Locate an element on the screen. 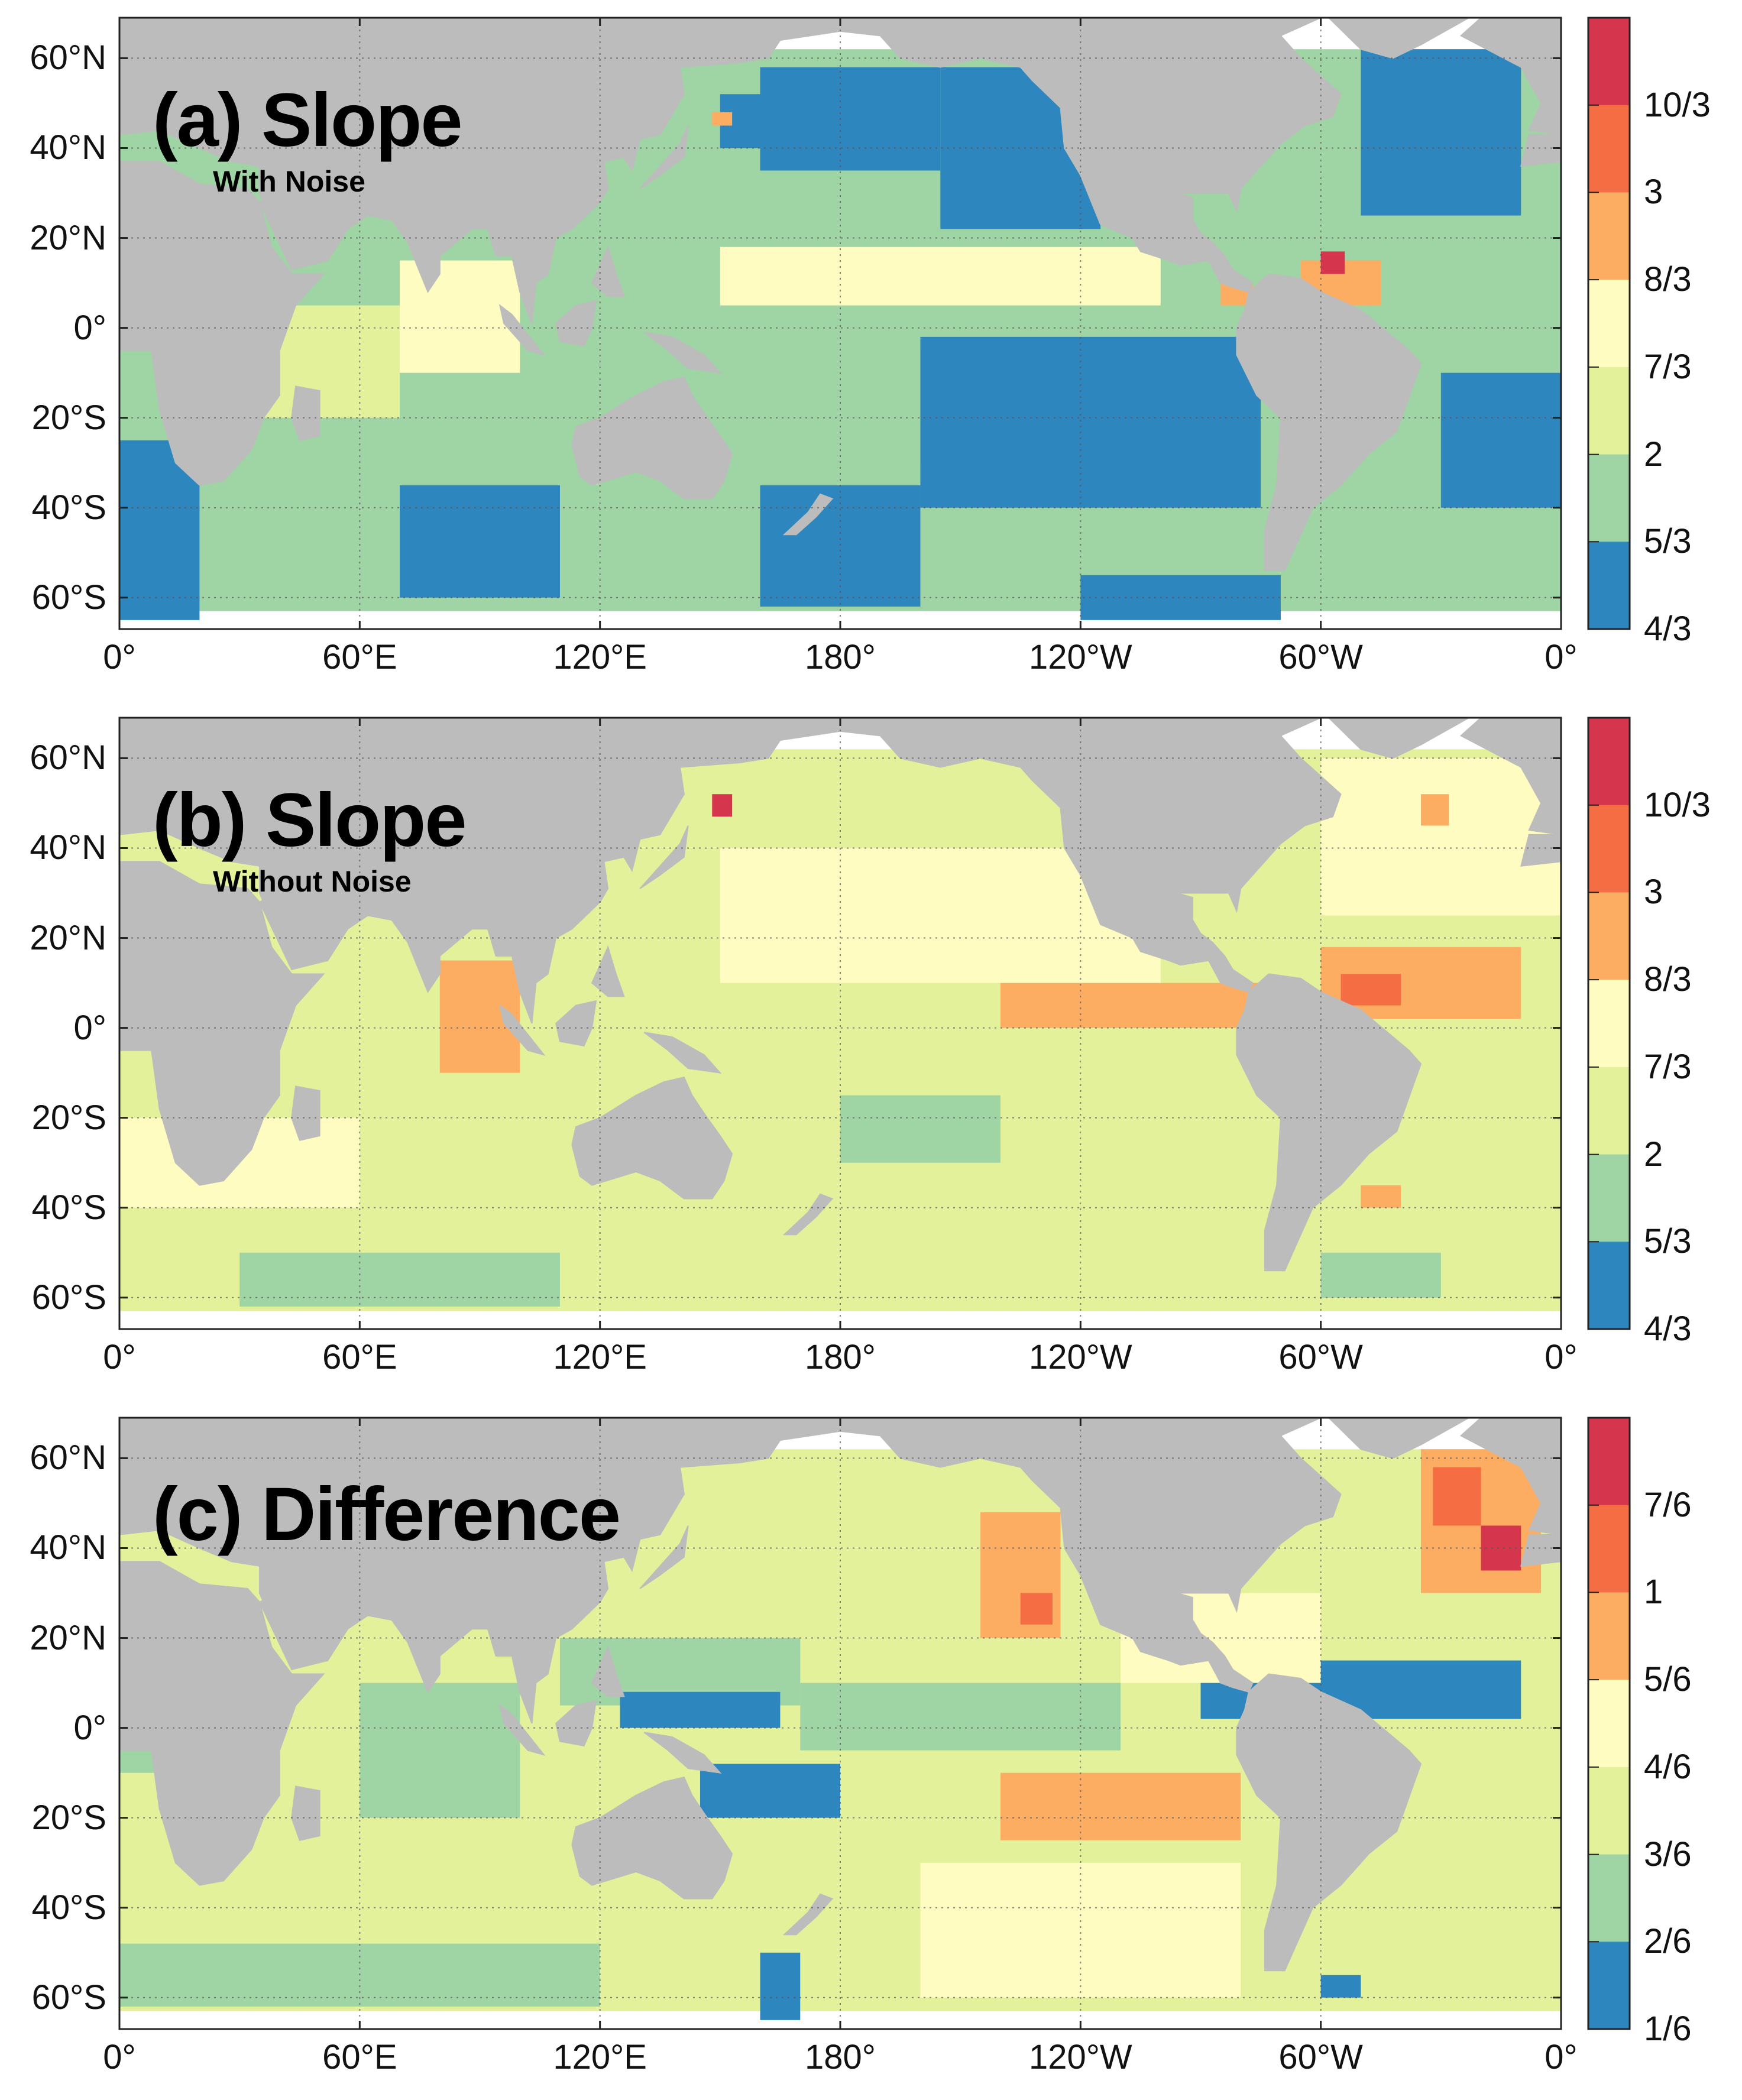 The width and height of the screenshot is (1742, 2100). x-tick-label: 120°W is located at coordinates (1080, 2057).